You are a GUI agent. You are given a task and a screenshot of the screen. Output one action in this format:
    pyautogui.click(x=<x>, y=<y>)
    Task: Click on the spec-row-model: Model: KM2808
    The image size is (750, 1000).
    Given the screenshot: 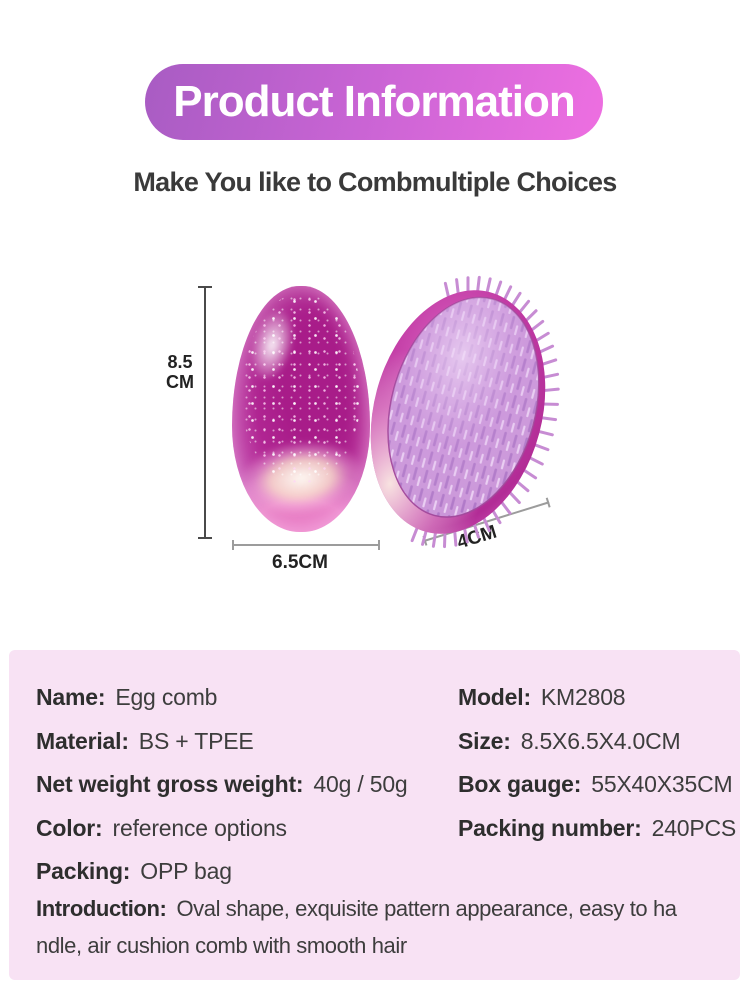 What is the action you would take?
    pyautogui.click(x=597, y=698)
    